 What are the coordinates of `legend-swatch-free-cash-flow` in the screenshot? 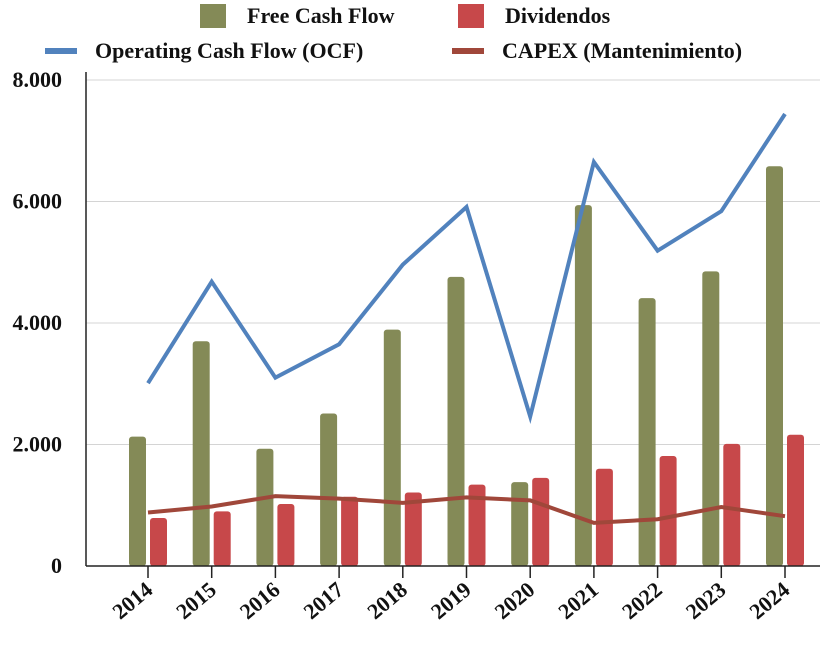 It's located at (213, 16).